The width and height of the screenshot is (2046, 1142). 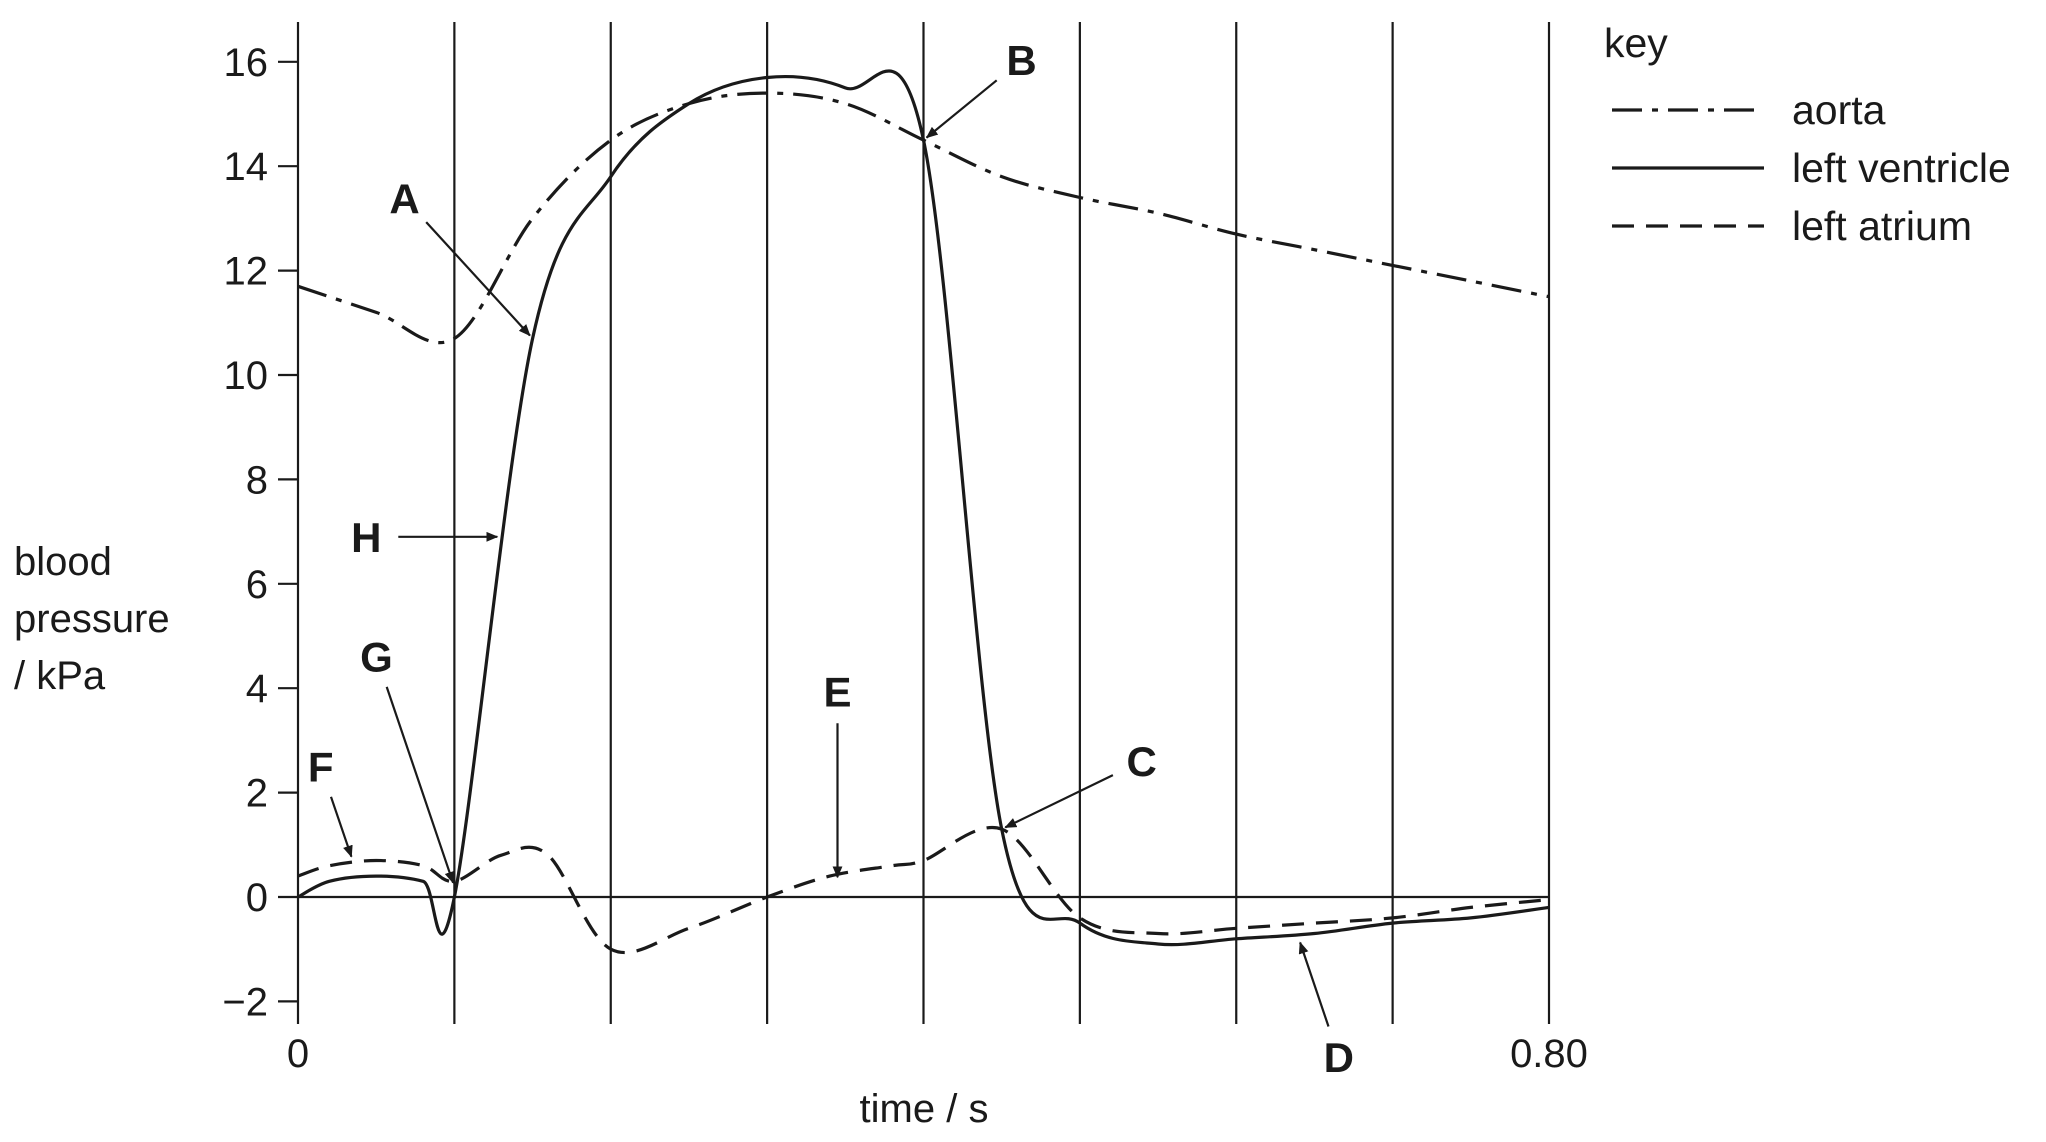 What do you see at coordinates (321, 767) in the screenshot?
I see `annotation-label-F: F` at bounding box center [321, 767].